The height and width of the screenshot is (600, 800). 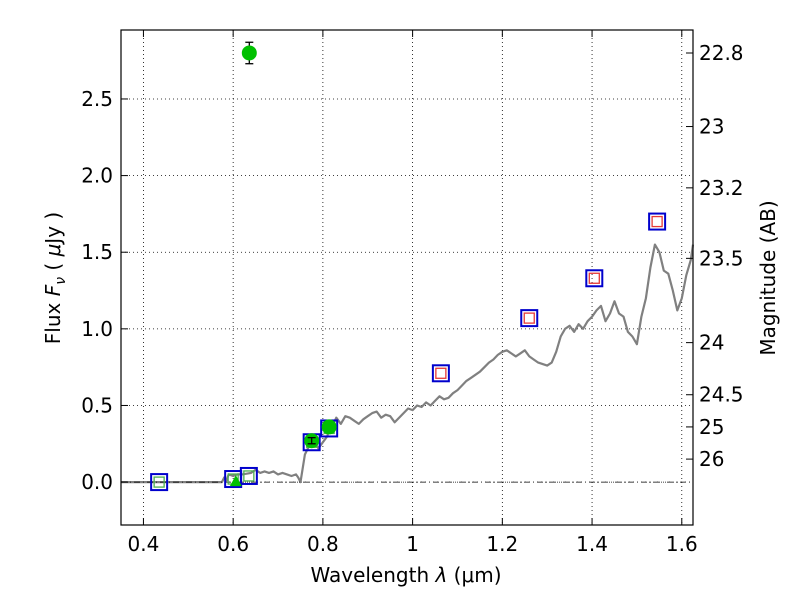 What do you see at coordinates (592, 544) in the screenshot?
I see `x-tick-label: 1.4` at bounding box center [592, 544].